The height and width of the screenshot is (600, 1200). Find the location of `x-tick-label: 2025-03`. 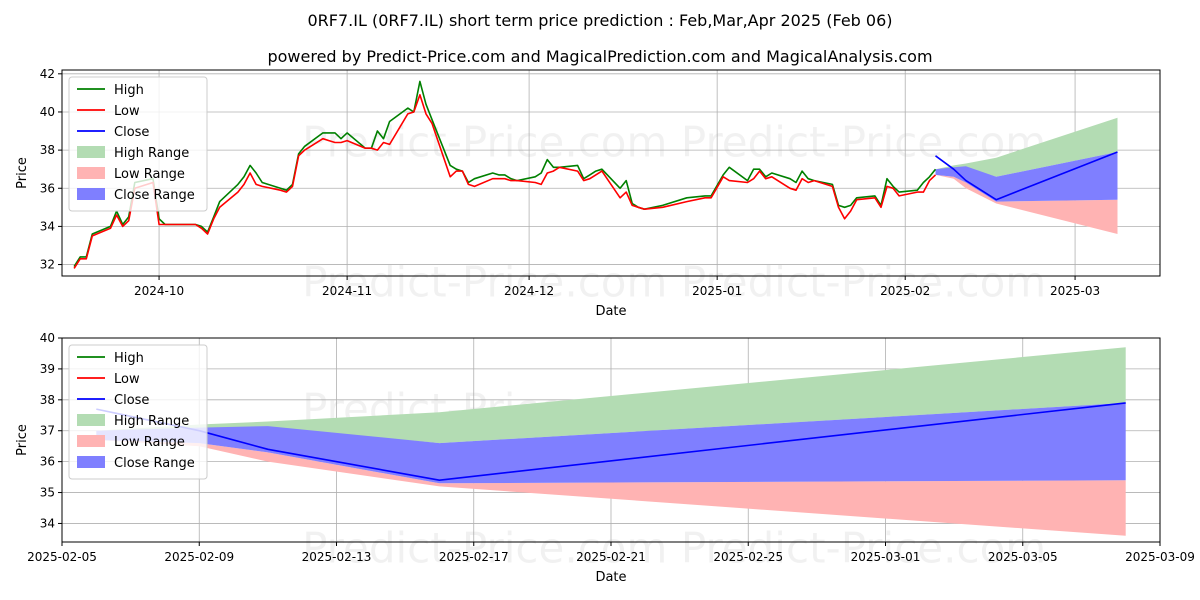

x-tick-label: 2025-03 is located at coordinates (1075, 291).